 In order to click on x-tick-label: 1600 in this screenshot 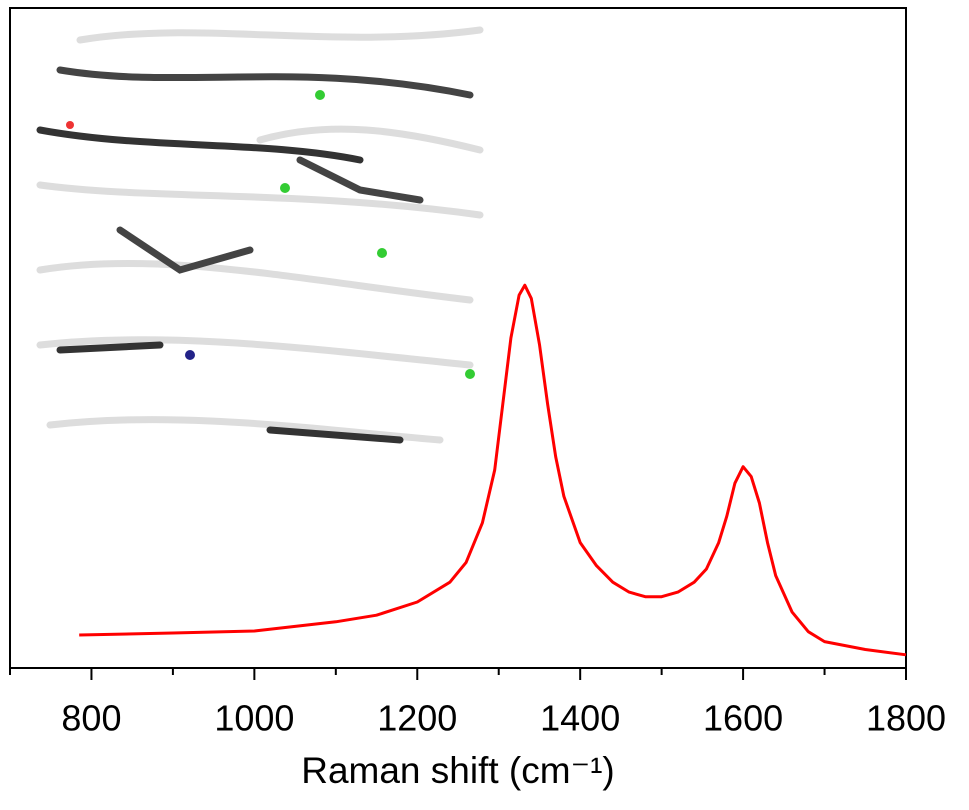, I will do `click(743, 718)`.